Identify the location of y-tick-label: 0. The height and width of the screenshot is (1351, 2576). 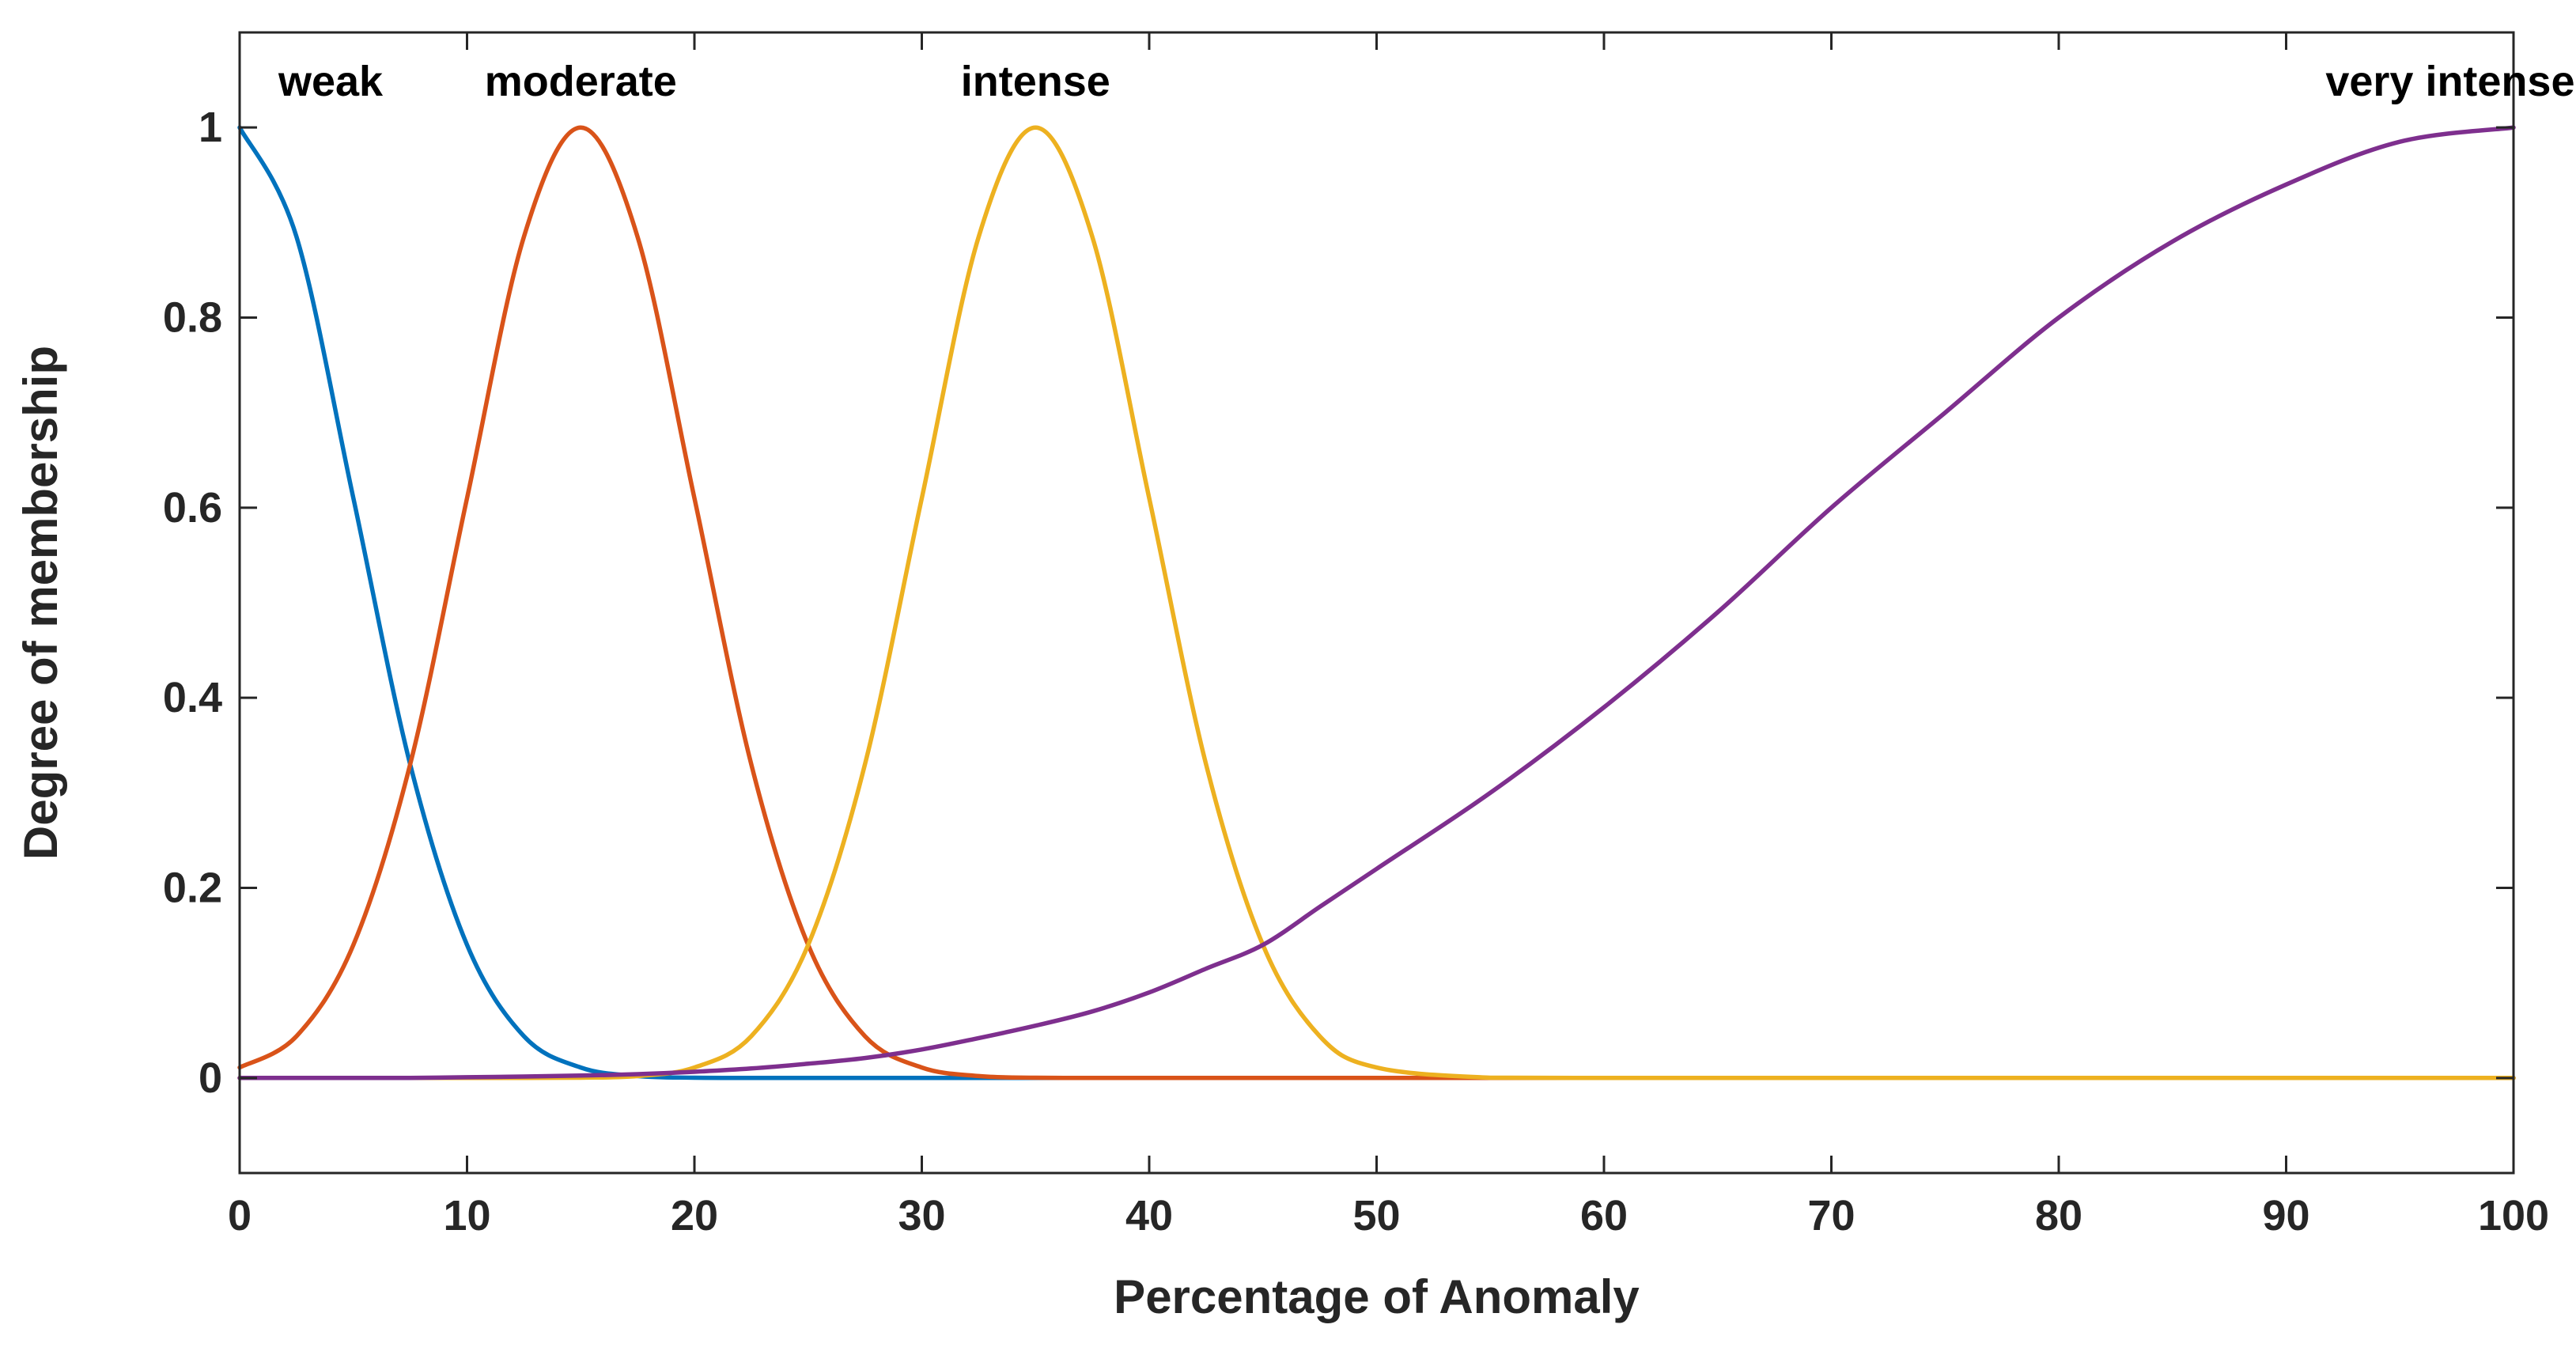
(210, 1078).